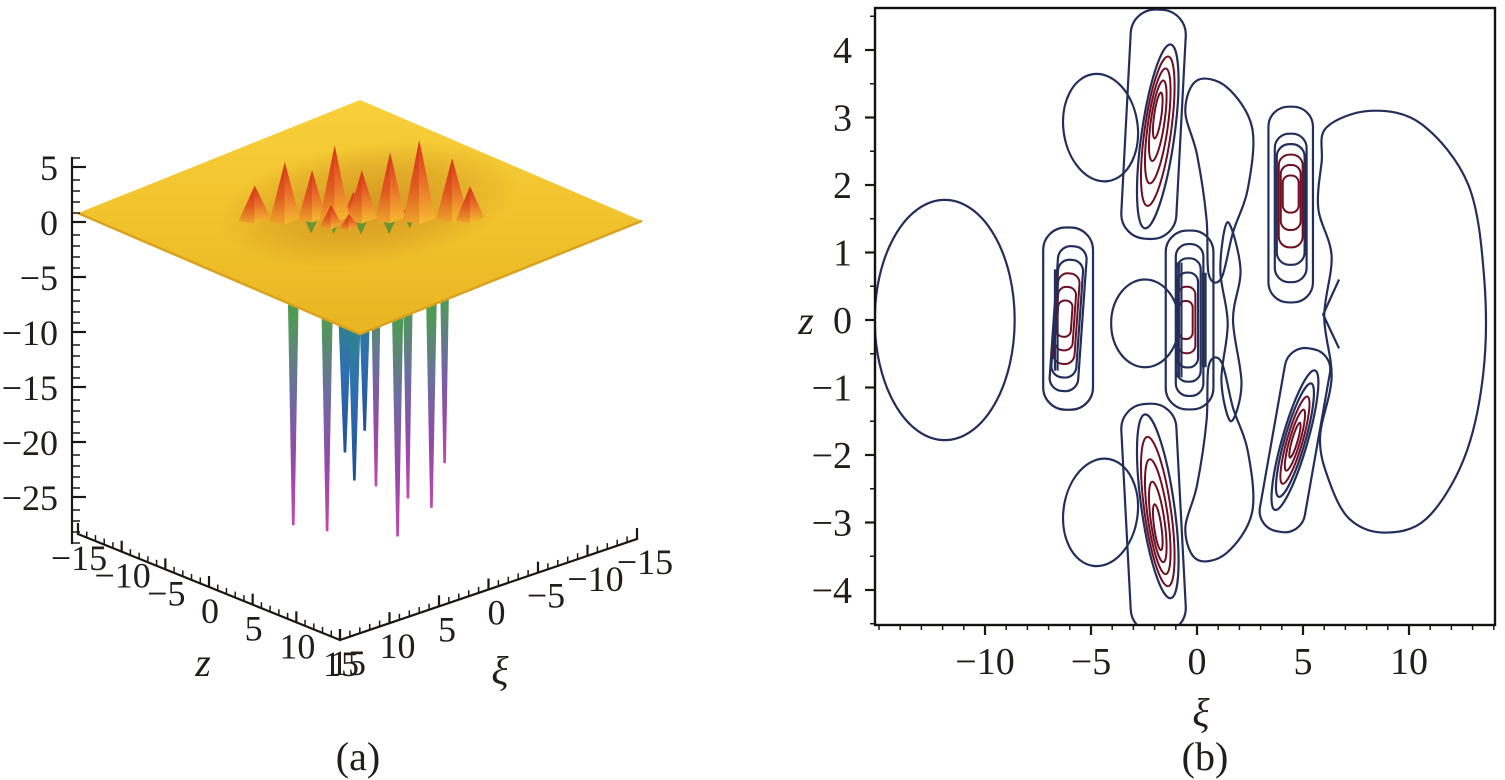 The image size is (1505, 780). What do you see at coordinates (447, 629) in the screenshot?
I see `xi-axis-tick-label: 5` at bounding box center [447, 629].